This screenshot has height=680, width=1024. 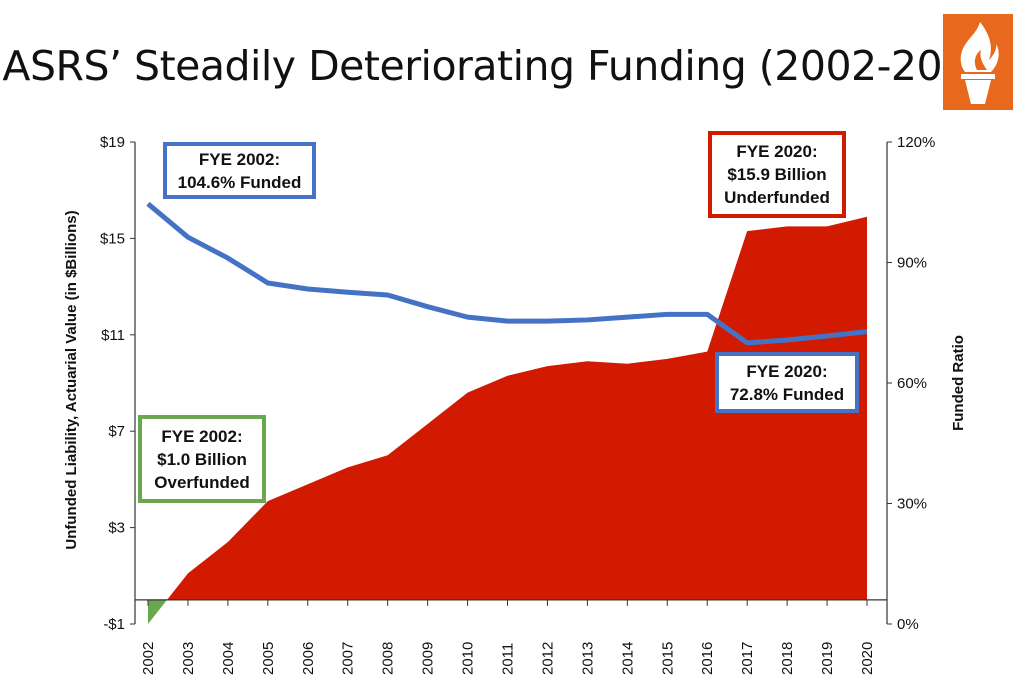 What do you see at coordinates (787, 658) in the screenshot?
I see `x-tick-label: 2018` at bounding box center [787, 658].